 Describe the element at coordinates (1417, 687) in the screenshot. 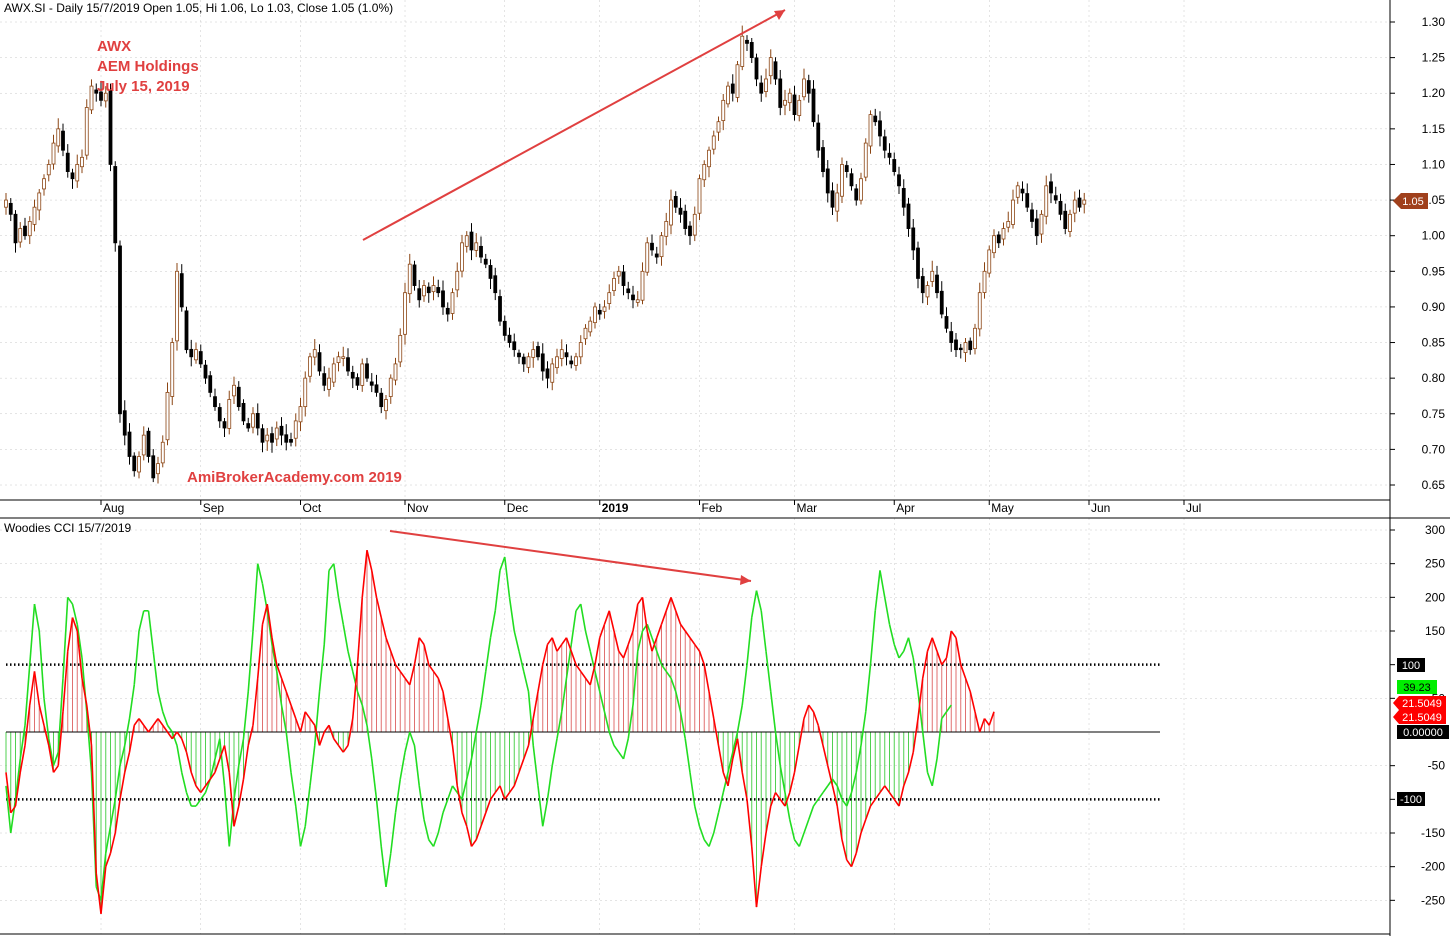

I see `green-value-tag` at that location.